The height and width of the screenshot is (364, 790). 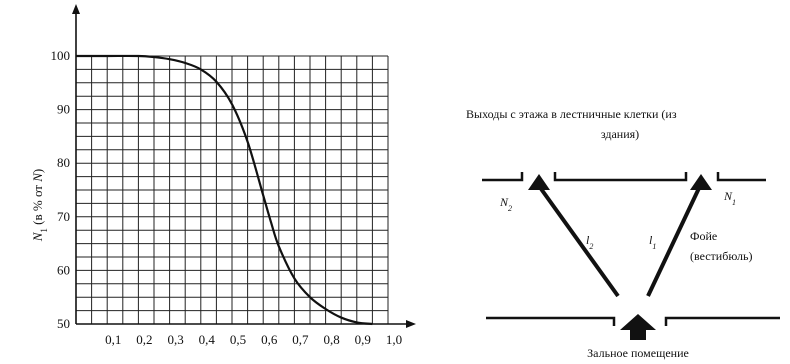 What do you see at coordinates (571, 114) in the screenshot?
I see `diagram-caption-line-1: Выходы с этажа в лестничные клетки (из` at bounding box center [571, 114].